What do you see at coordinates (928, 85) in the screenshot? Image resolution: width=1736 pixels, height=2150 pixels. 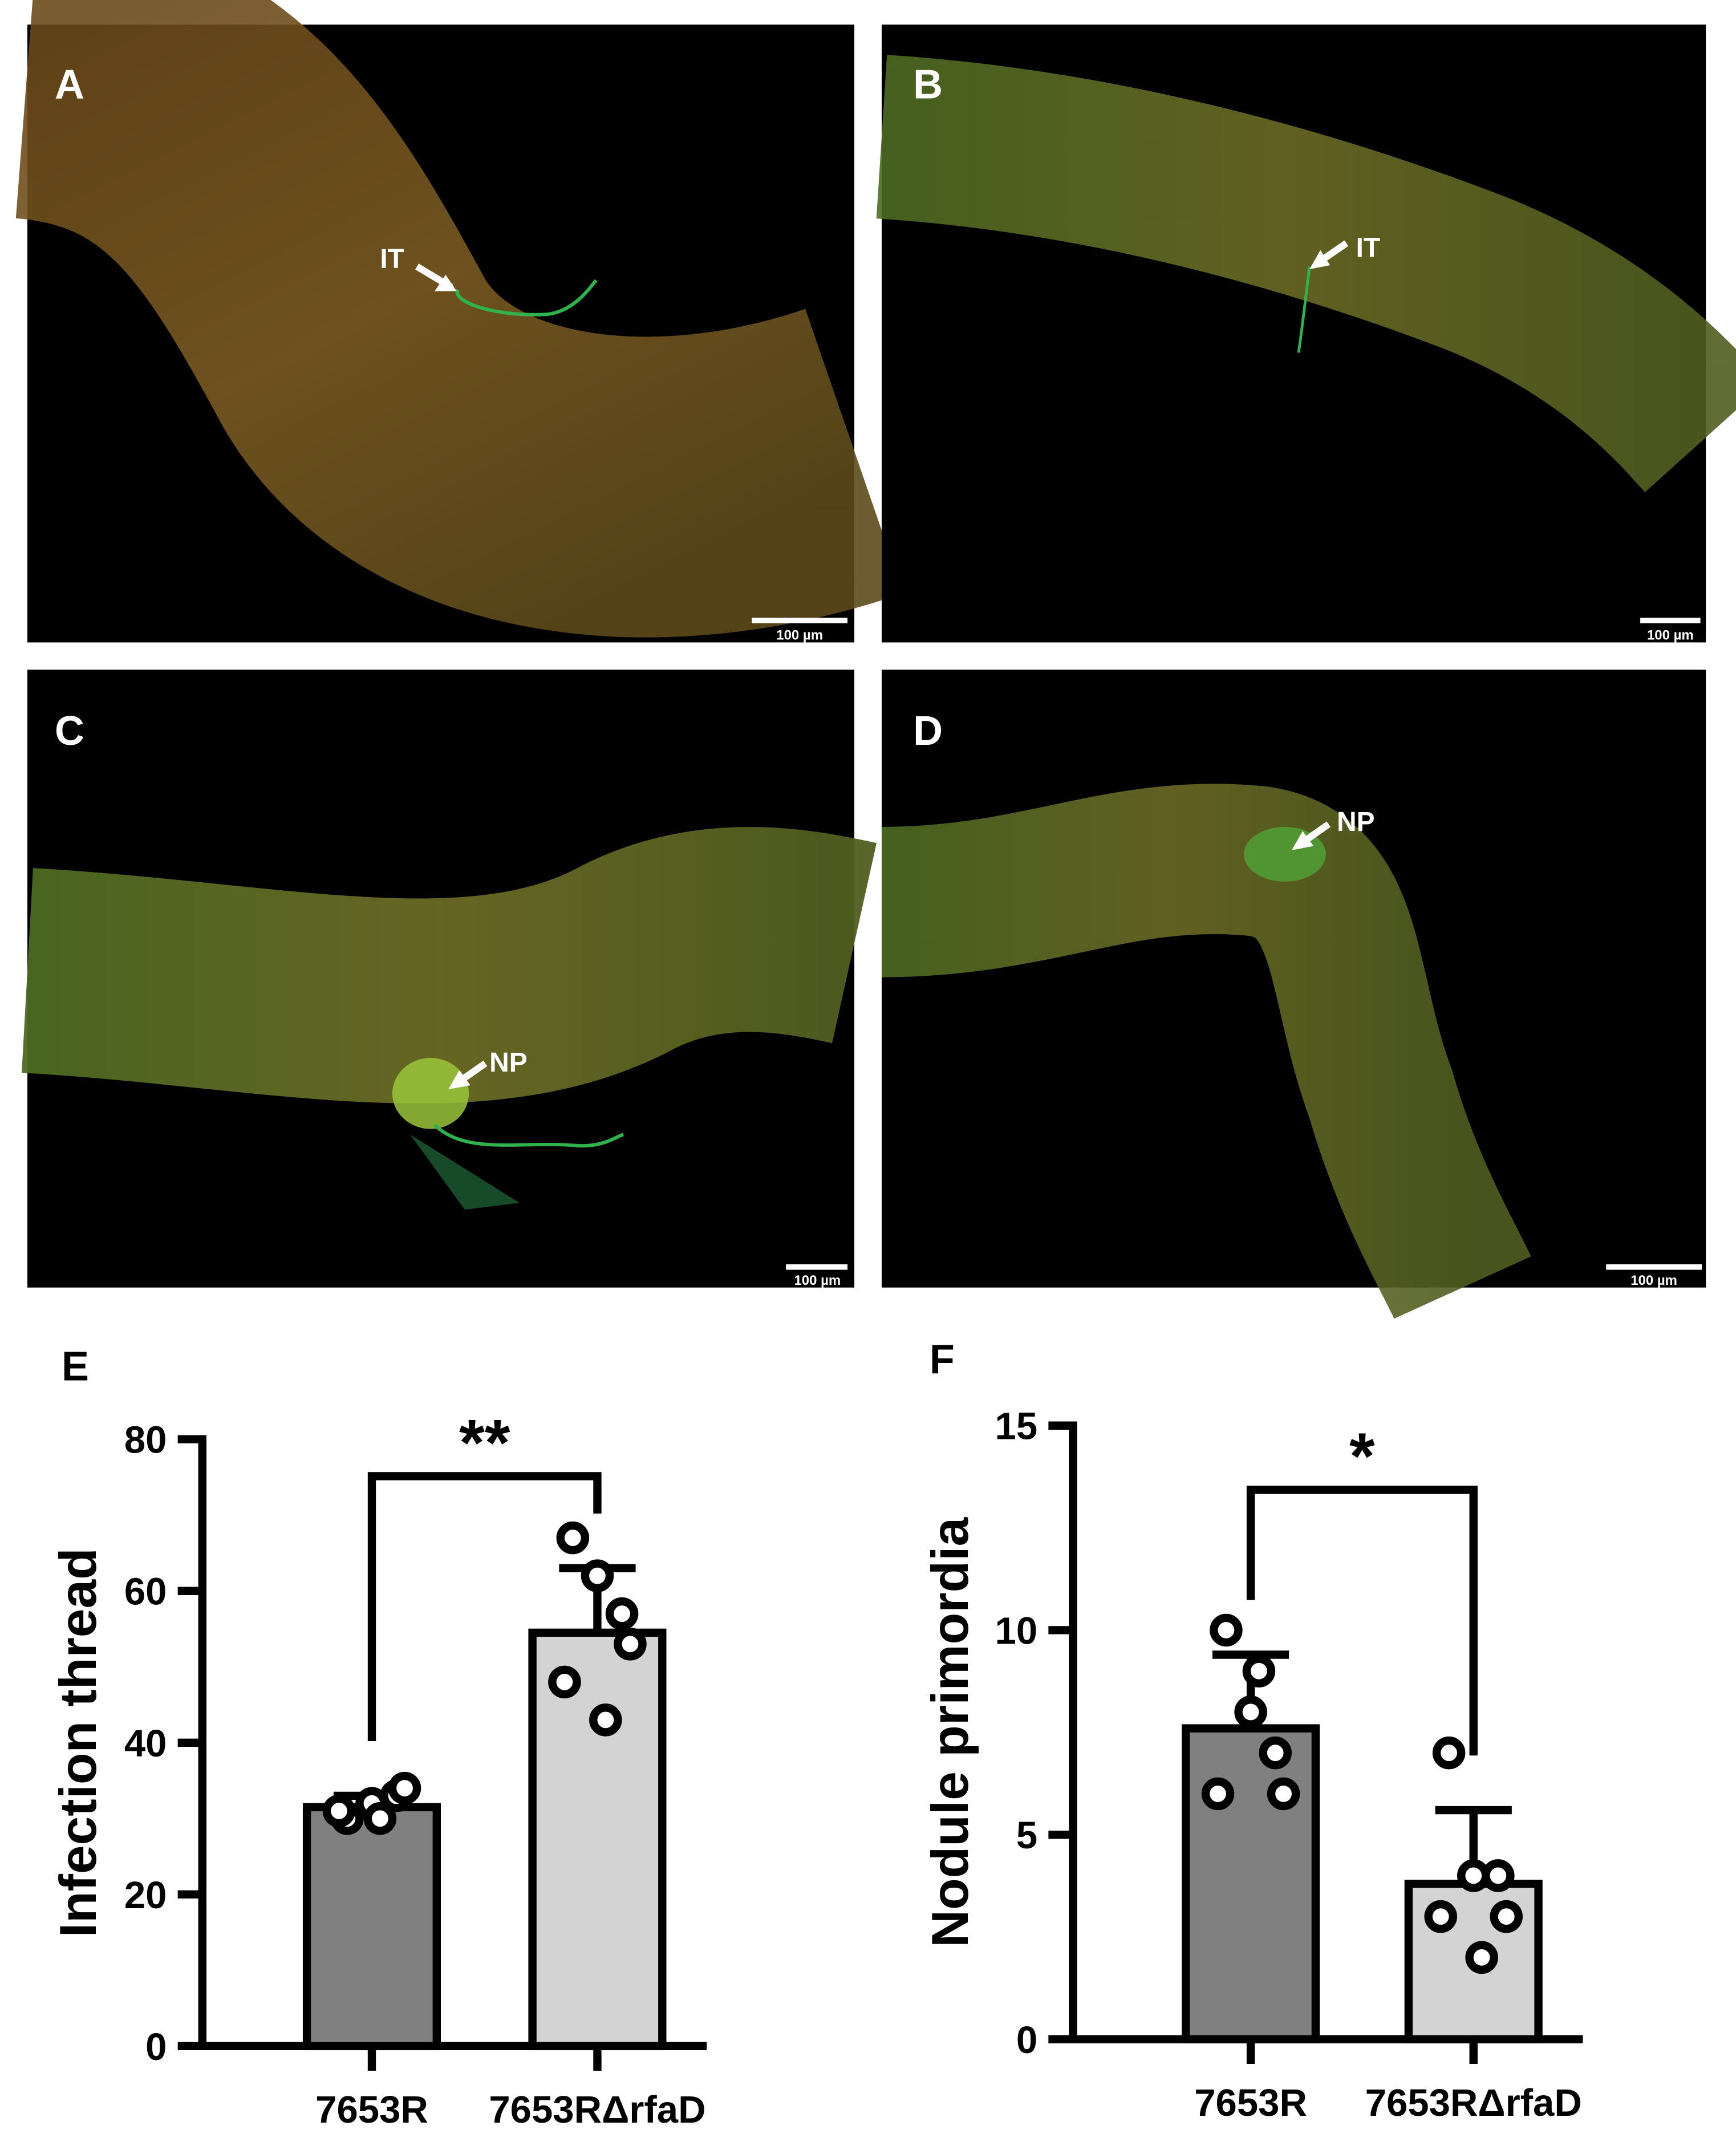 I see `panel-label: B` at bounding box center [928, 85].